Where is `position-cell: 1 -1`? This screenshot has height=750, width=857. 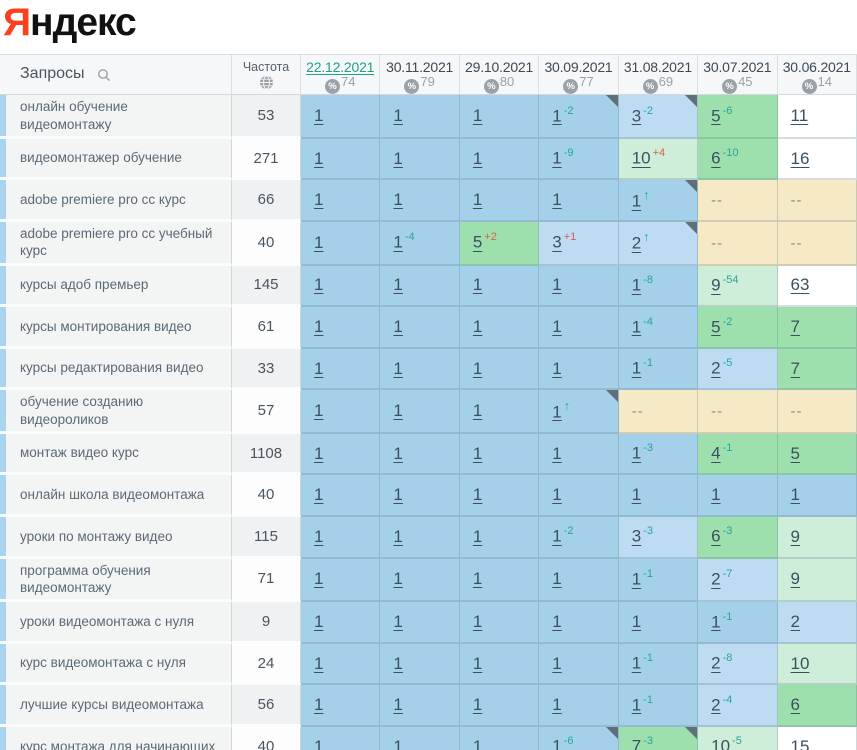
position-cell: 1 -1 is located at coordinates (658, 369).